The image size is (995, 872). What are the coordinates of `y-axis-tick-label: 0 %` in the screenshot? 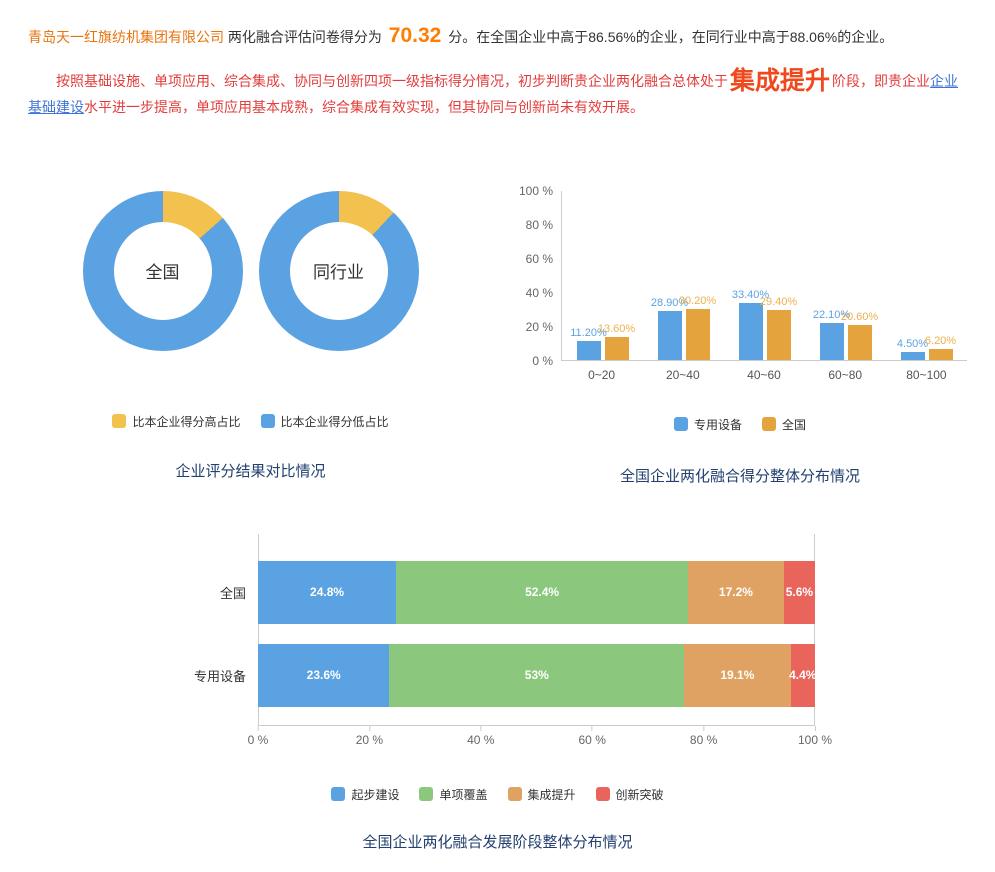 It's located at (542, 360).